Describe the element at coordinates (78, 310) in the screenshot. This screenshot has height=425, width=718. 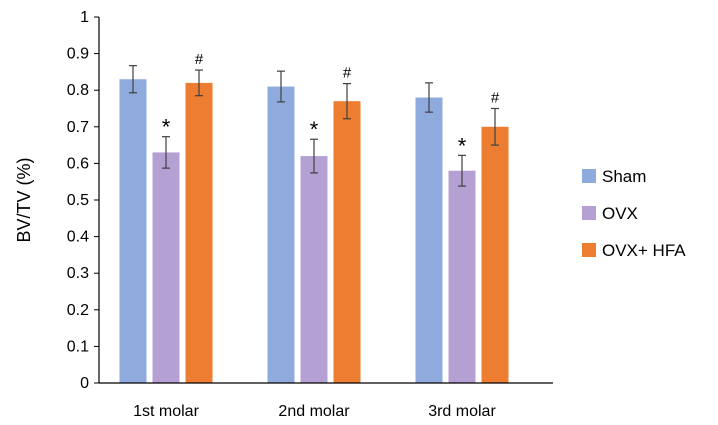
I see `y-tick-label: 0.2` at that location.